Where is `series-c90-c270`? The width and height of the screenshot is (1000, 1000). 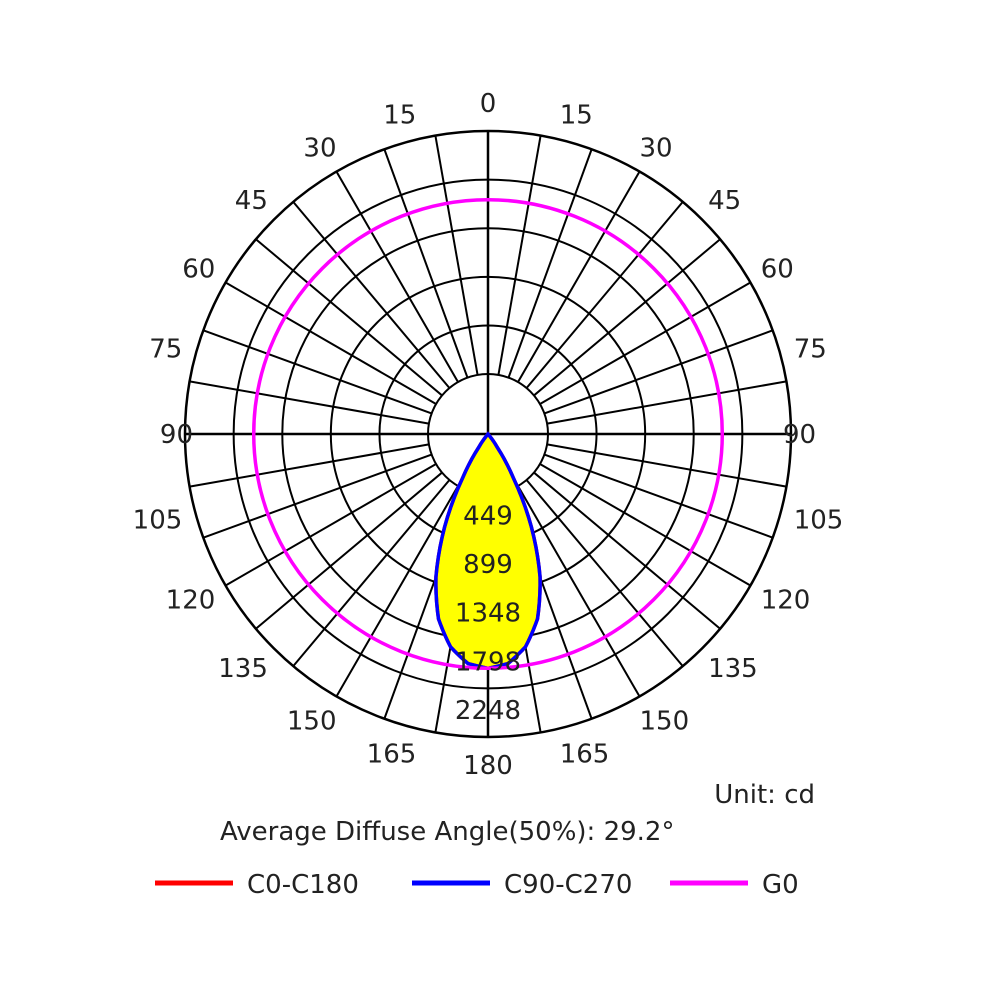
series-c90-c270 is located at coordinates (488, 551).